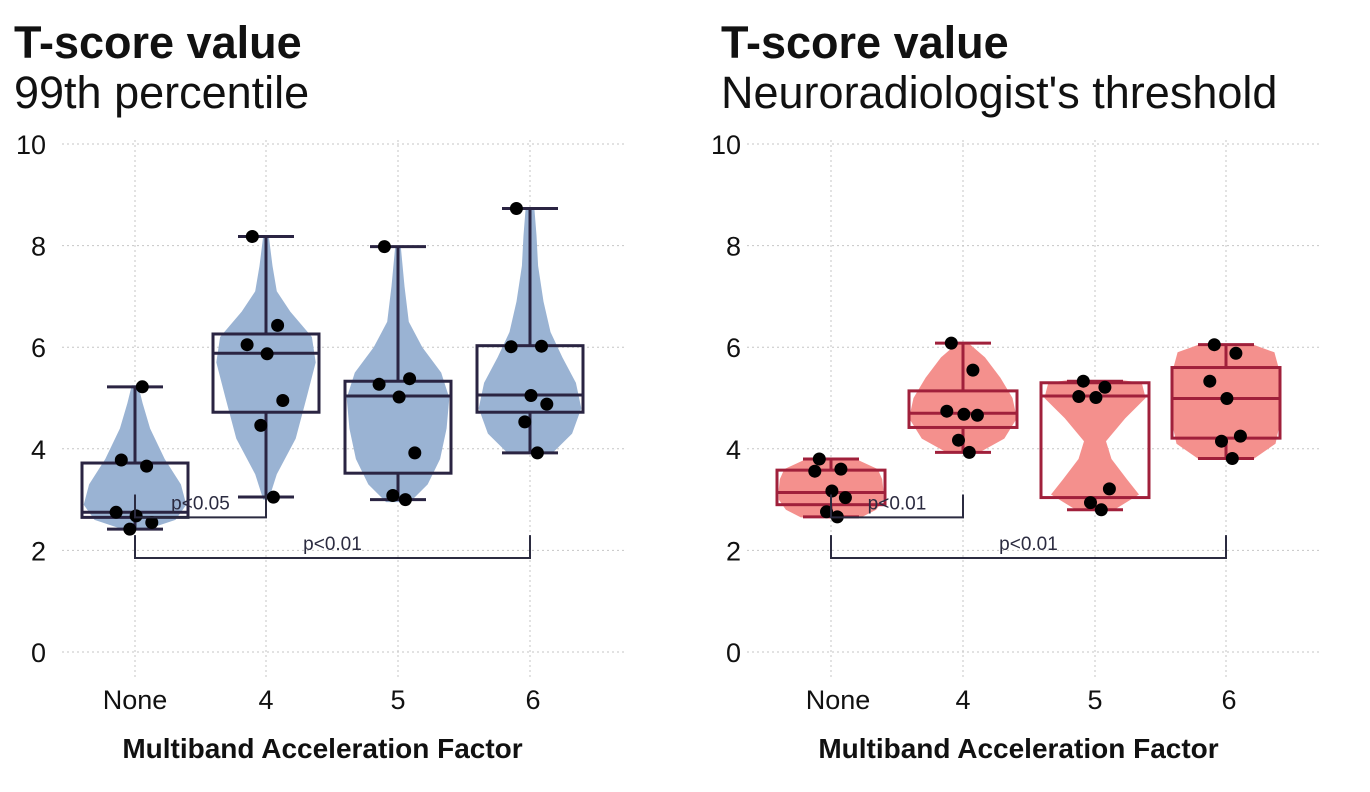 The image size is (1370, 792). Describe the element at coordinates (322, 748) in the screenshot. I see `x-axis-label-left: Multiband Acceleration Factor` at that location.